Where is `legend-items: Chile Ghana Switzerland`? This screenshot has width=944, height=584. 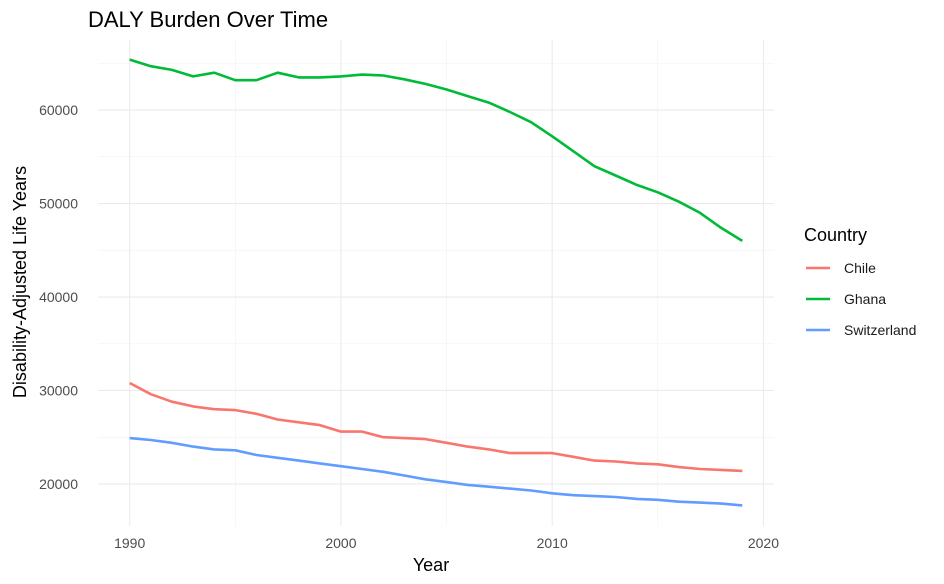 legend-items: Chile Ghana Switzerland is located at coordinates (861, 299).